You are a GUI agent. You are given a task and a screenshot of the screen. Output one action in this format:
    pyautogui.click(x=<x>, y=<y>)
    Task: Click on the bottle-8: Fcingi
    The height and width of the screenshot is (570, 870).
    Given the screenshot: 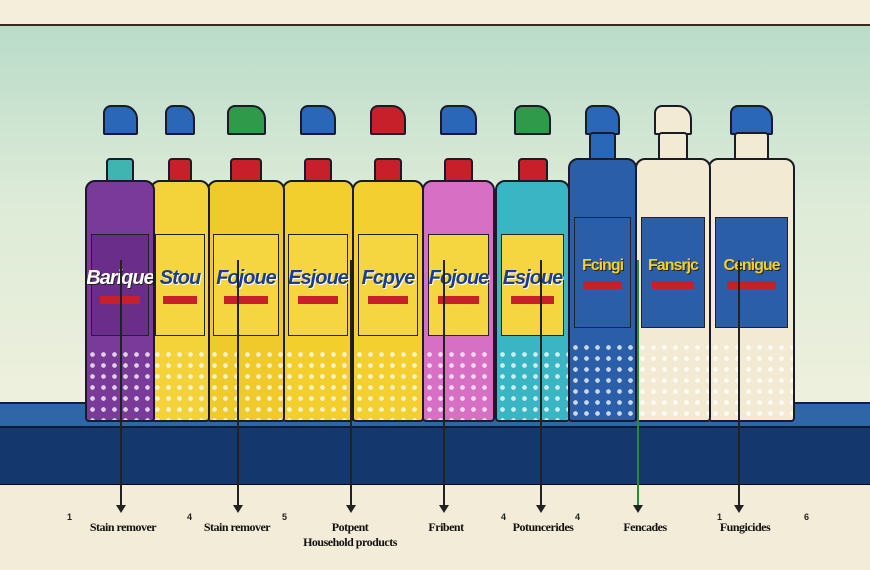 What is the action you would take?
    pyautogui.click(x=602, y=290)
    